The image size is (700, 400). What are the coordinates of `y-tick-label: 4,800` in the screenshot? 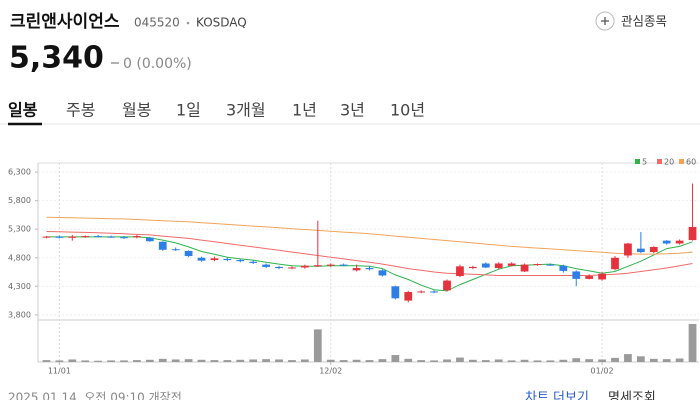 It's located at (19, 257).